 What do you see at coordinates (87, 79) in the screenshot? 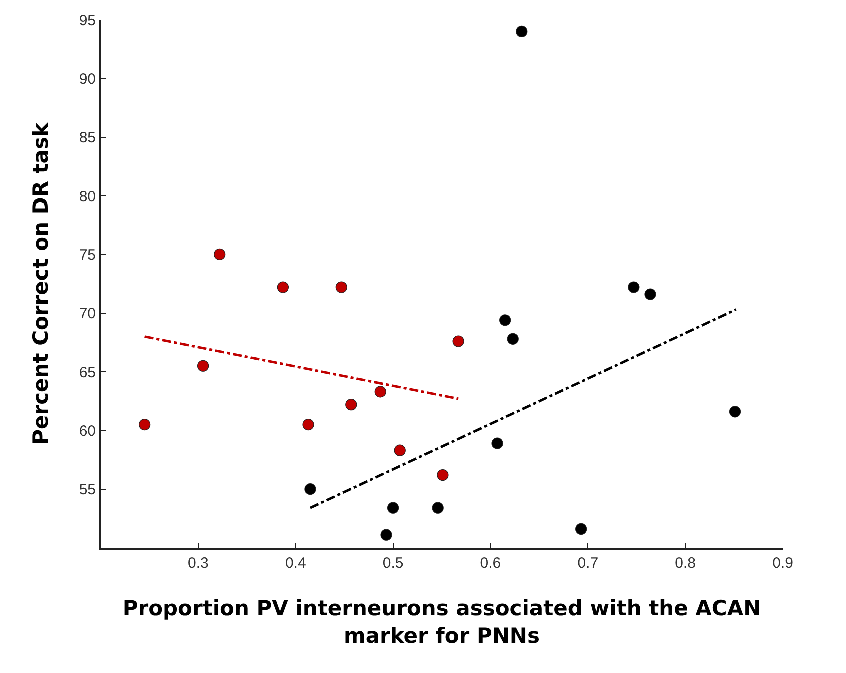
I see `y-tick-label: 90` at bounding box center [87, 79].